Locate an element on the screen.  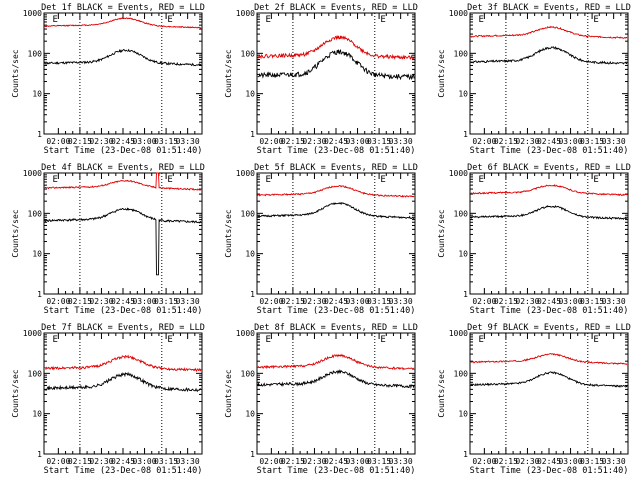
panel-title: Det 2f BLACK = Events, RED = LLD is located at coordinates (336, 8).